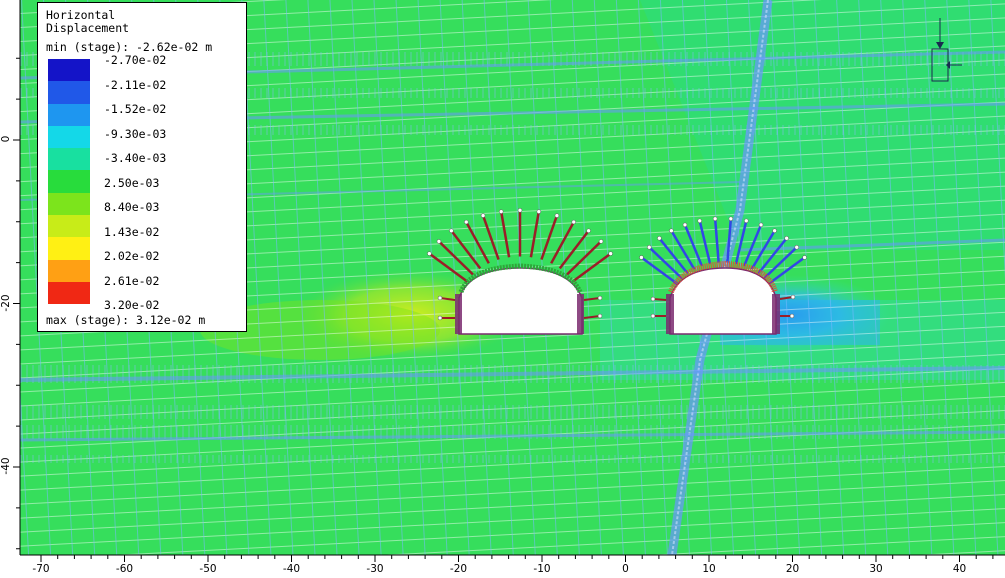 This screenshot has width=1005, height=578. I want to click on x-tick-label: 10, so click(709, 569).